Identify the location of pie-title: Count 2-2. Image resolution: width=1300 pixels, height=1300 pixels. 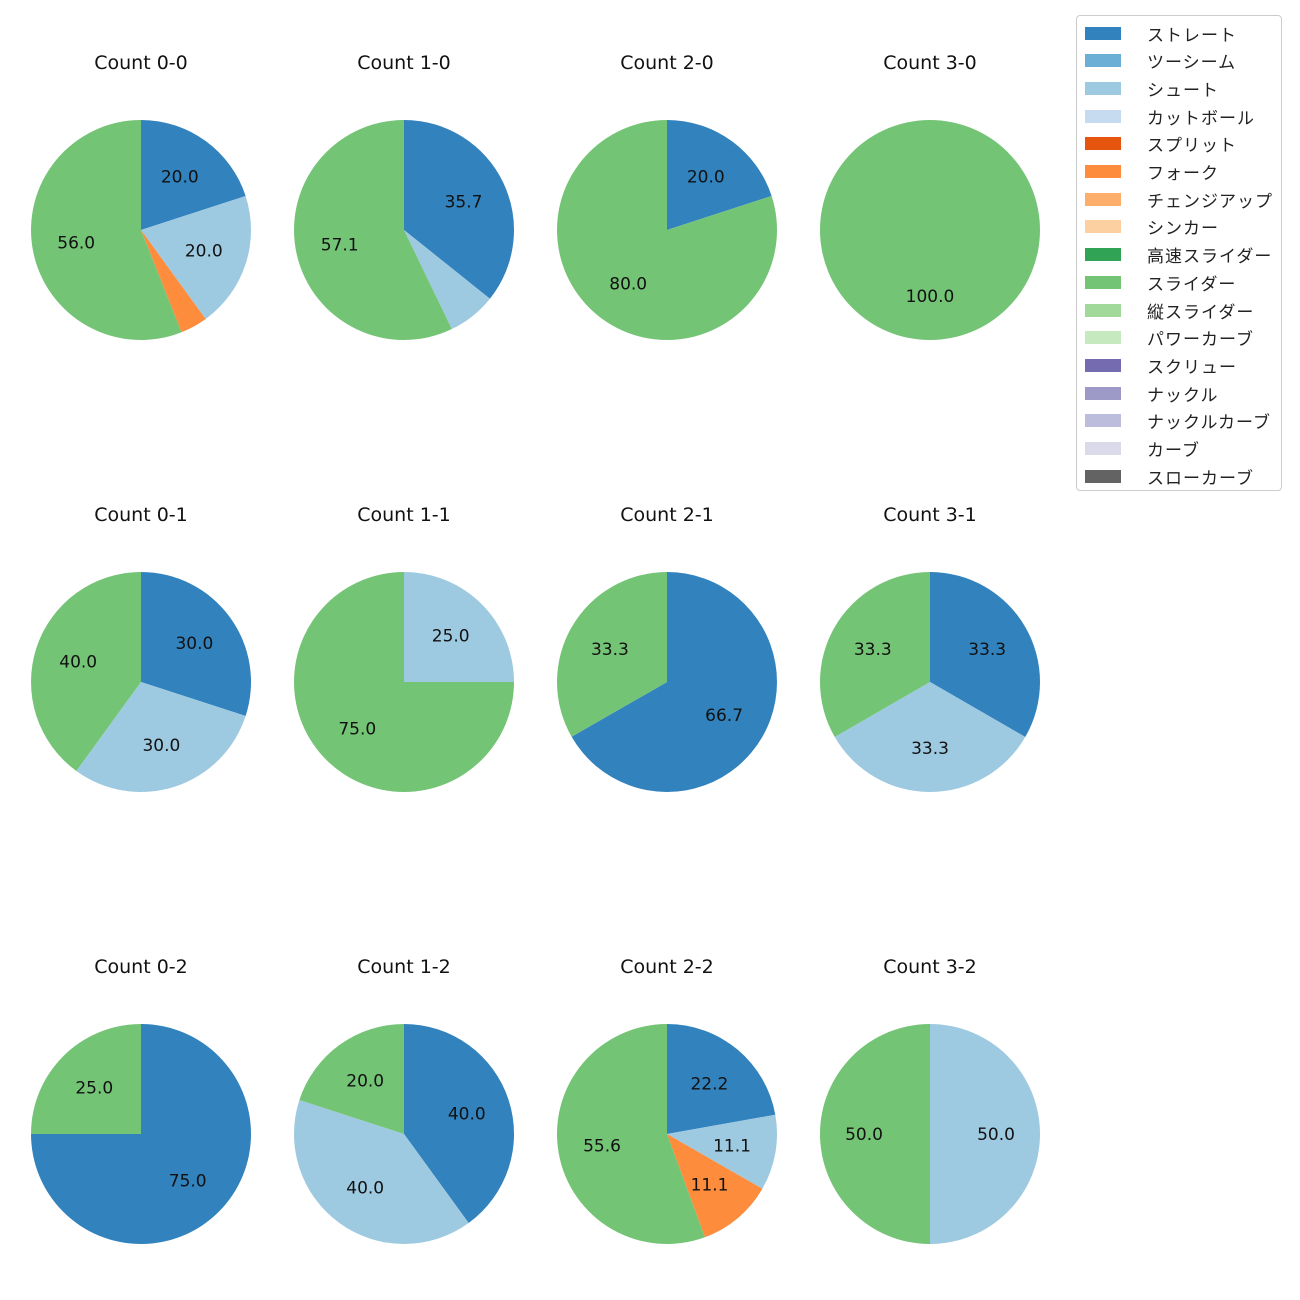
(667, 967).